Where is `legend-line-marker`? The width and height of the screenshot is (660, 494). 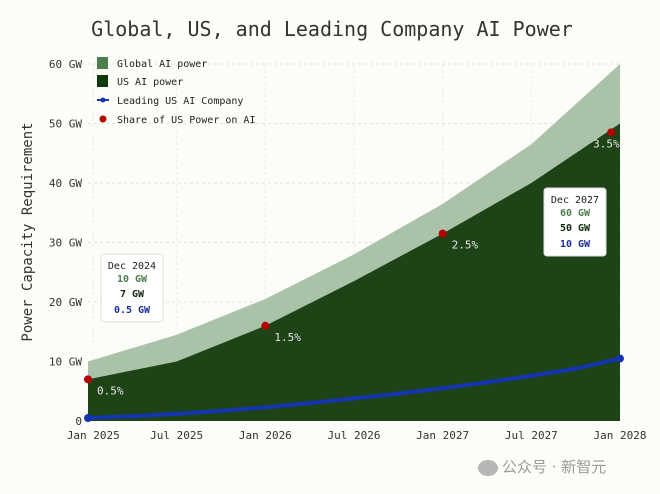 legend-line-marker is located at coordinates (103, 100).